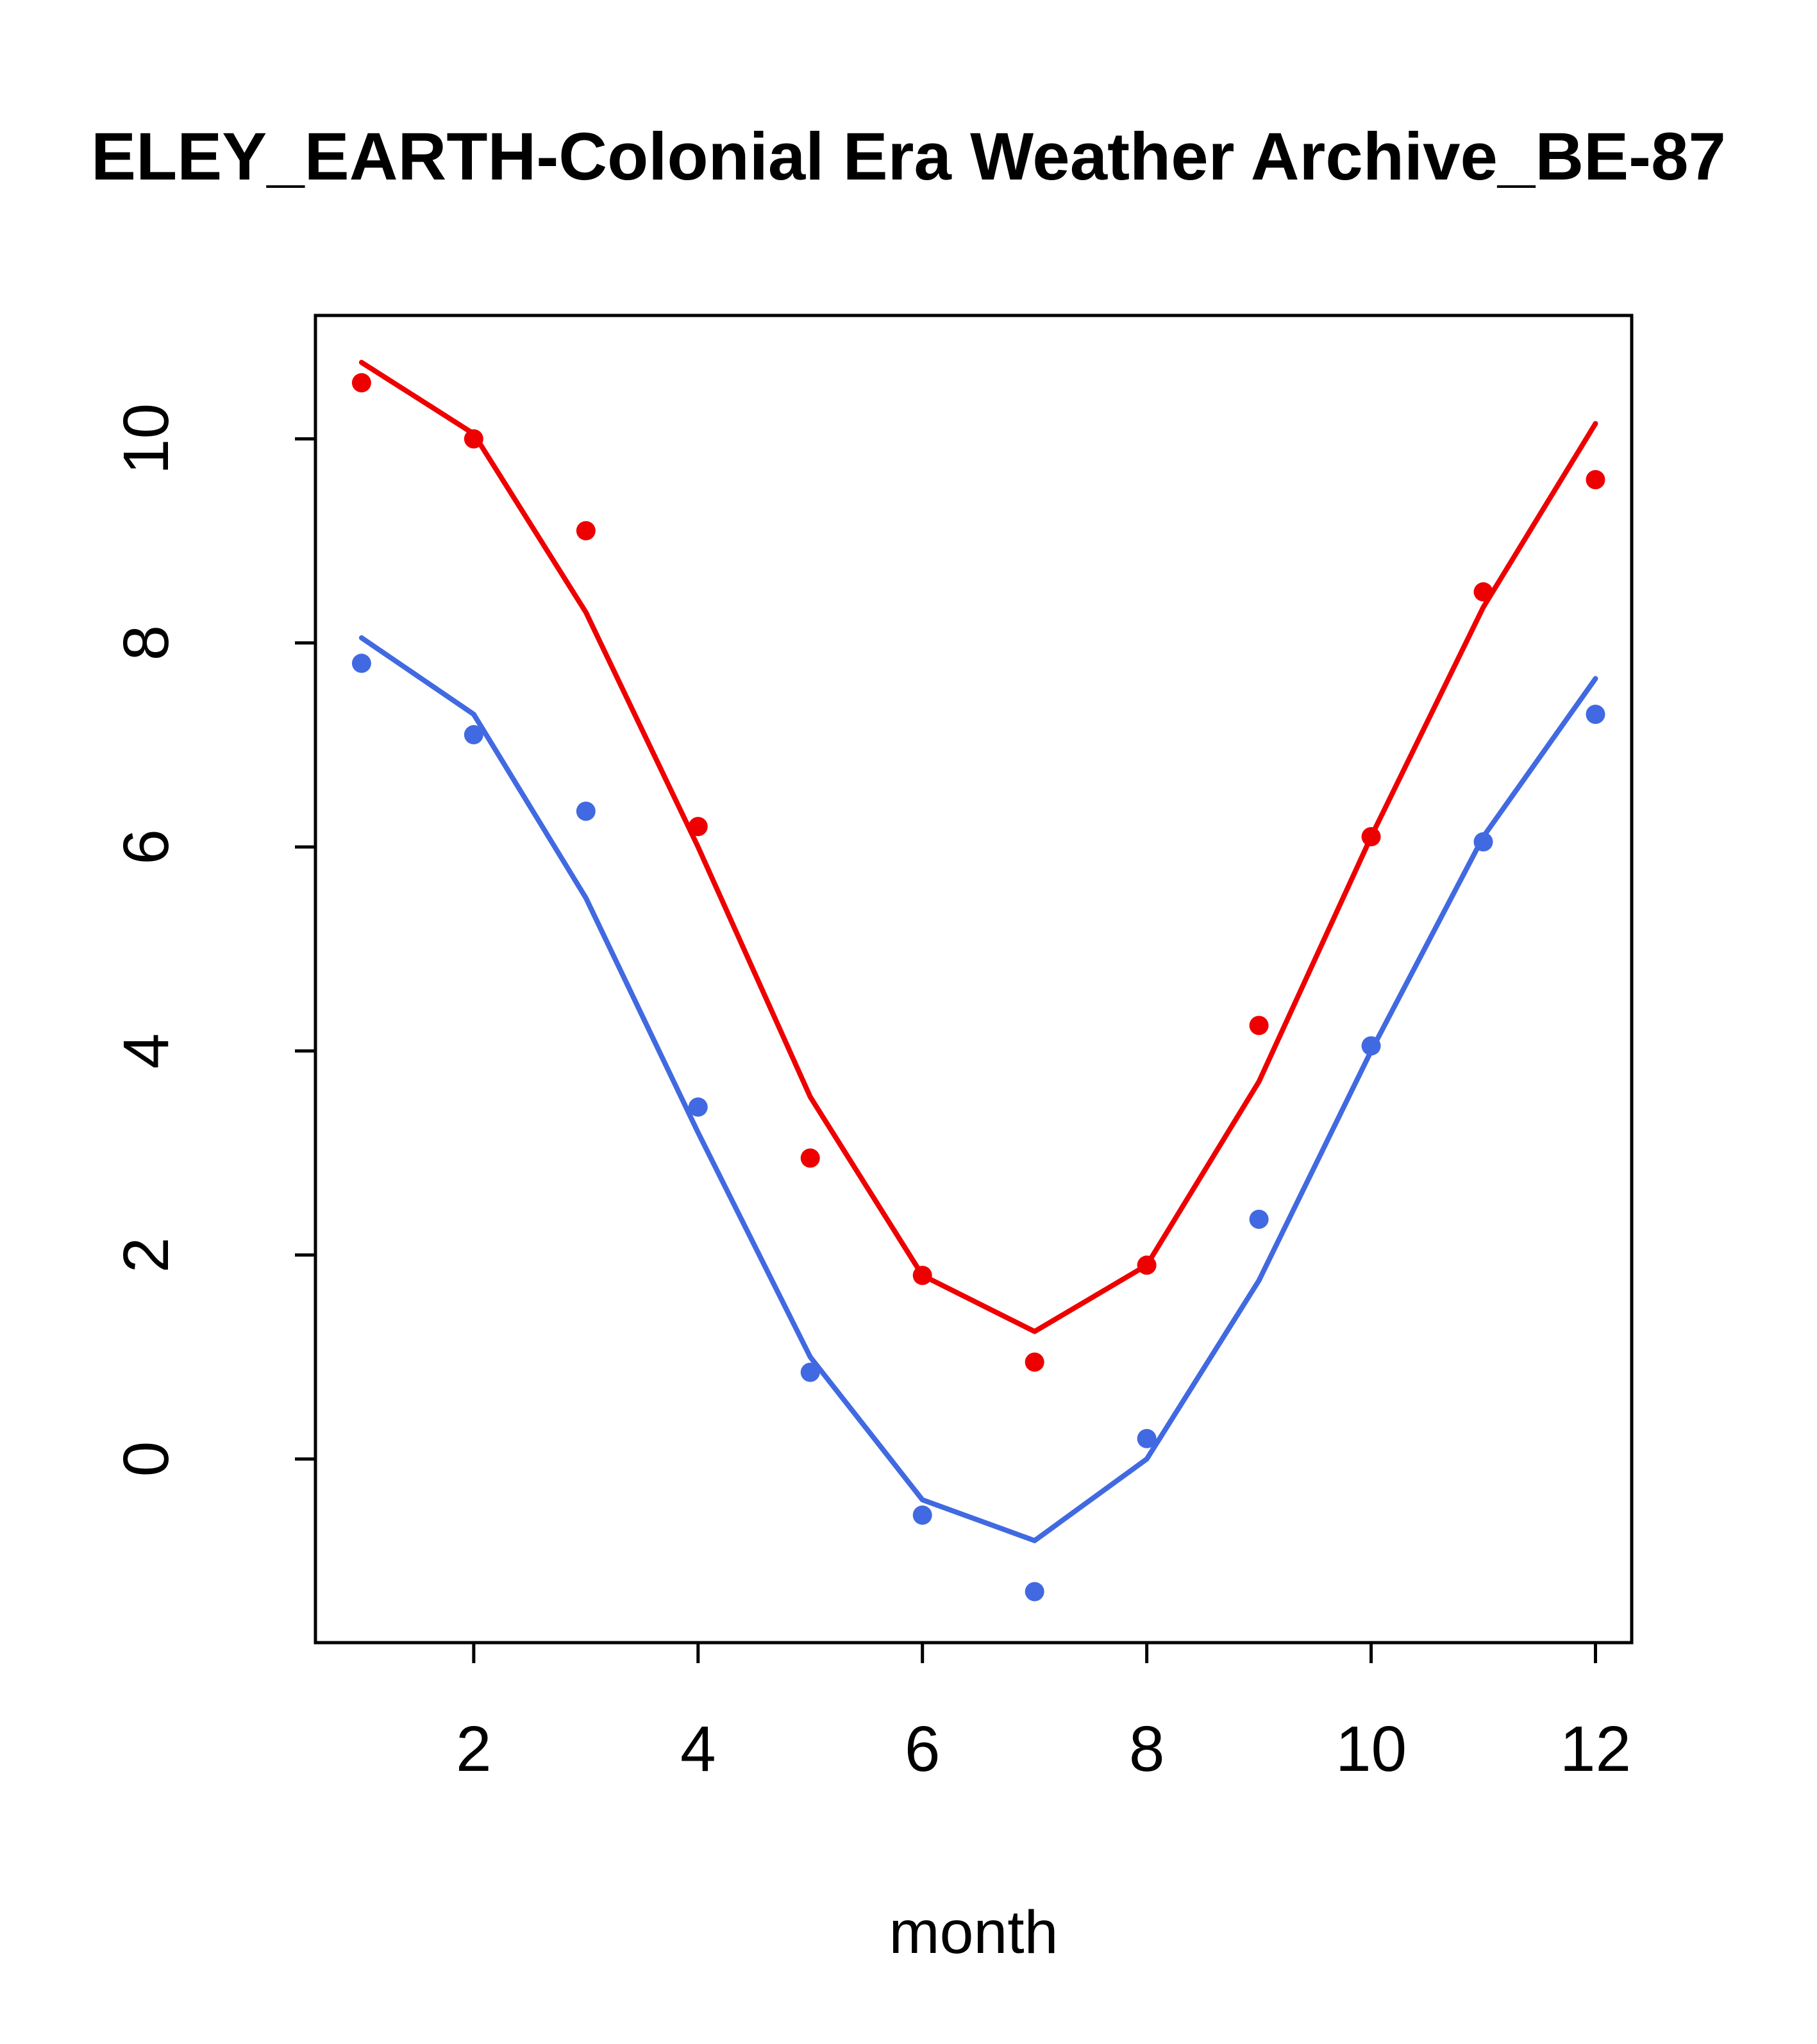 This screenshot has height=2044, width=1817. I want to click on x-axis-label: month, so click(974, 1932).